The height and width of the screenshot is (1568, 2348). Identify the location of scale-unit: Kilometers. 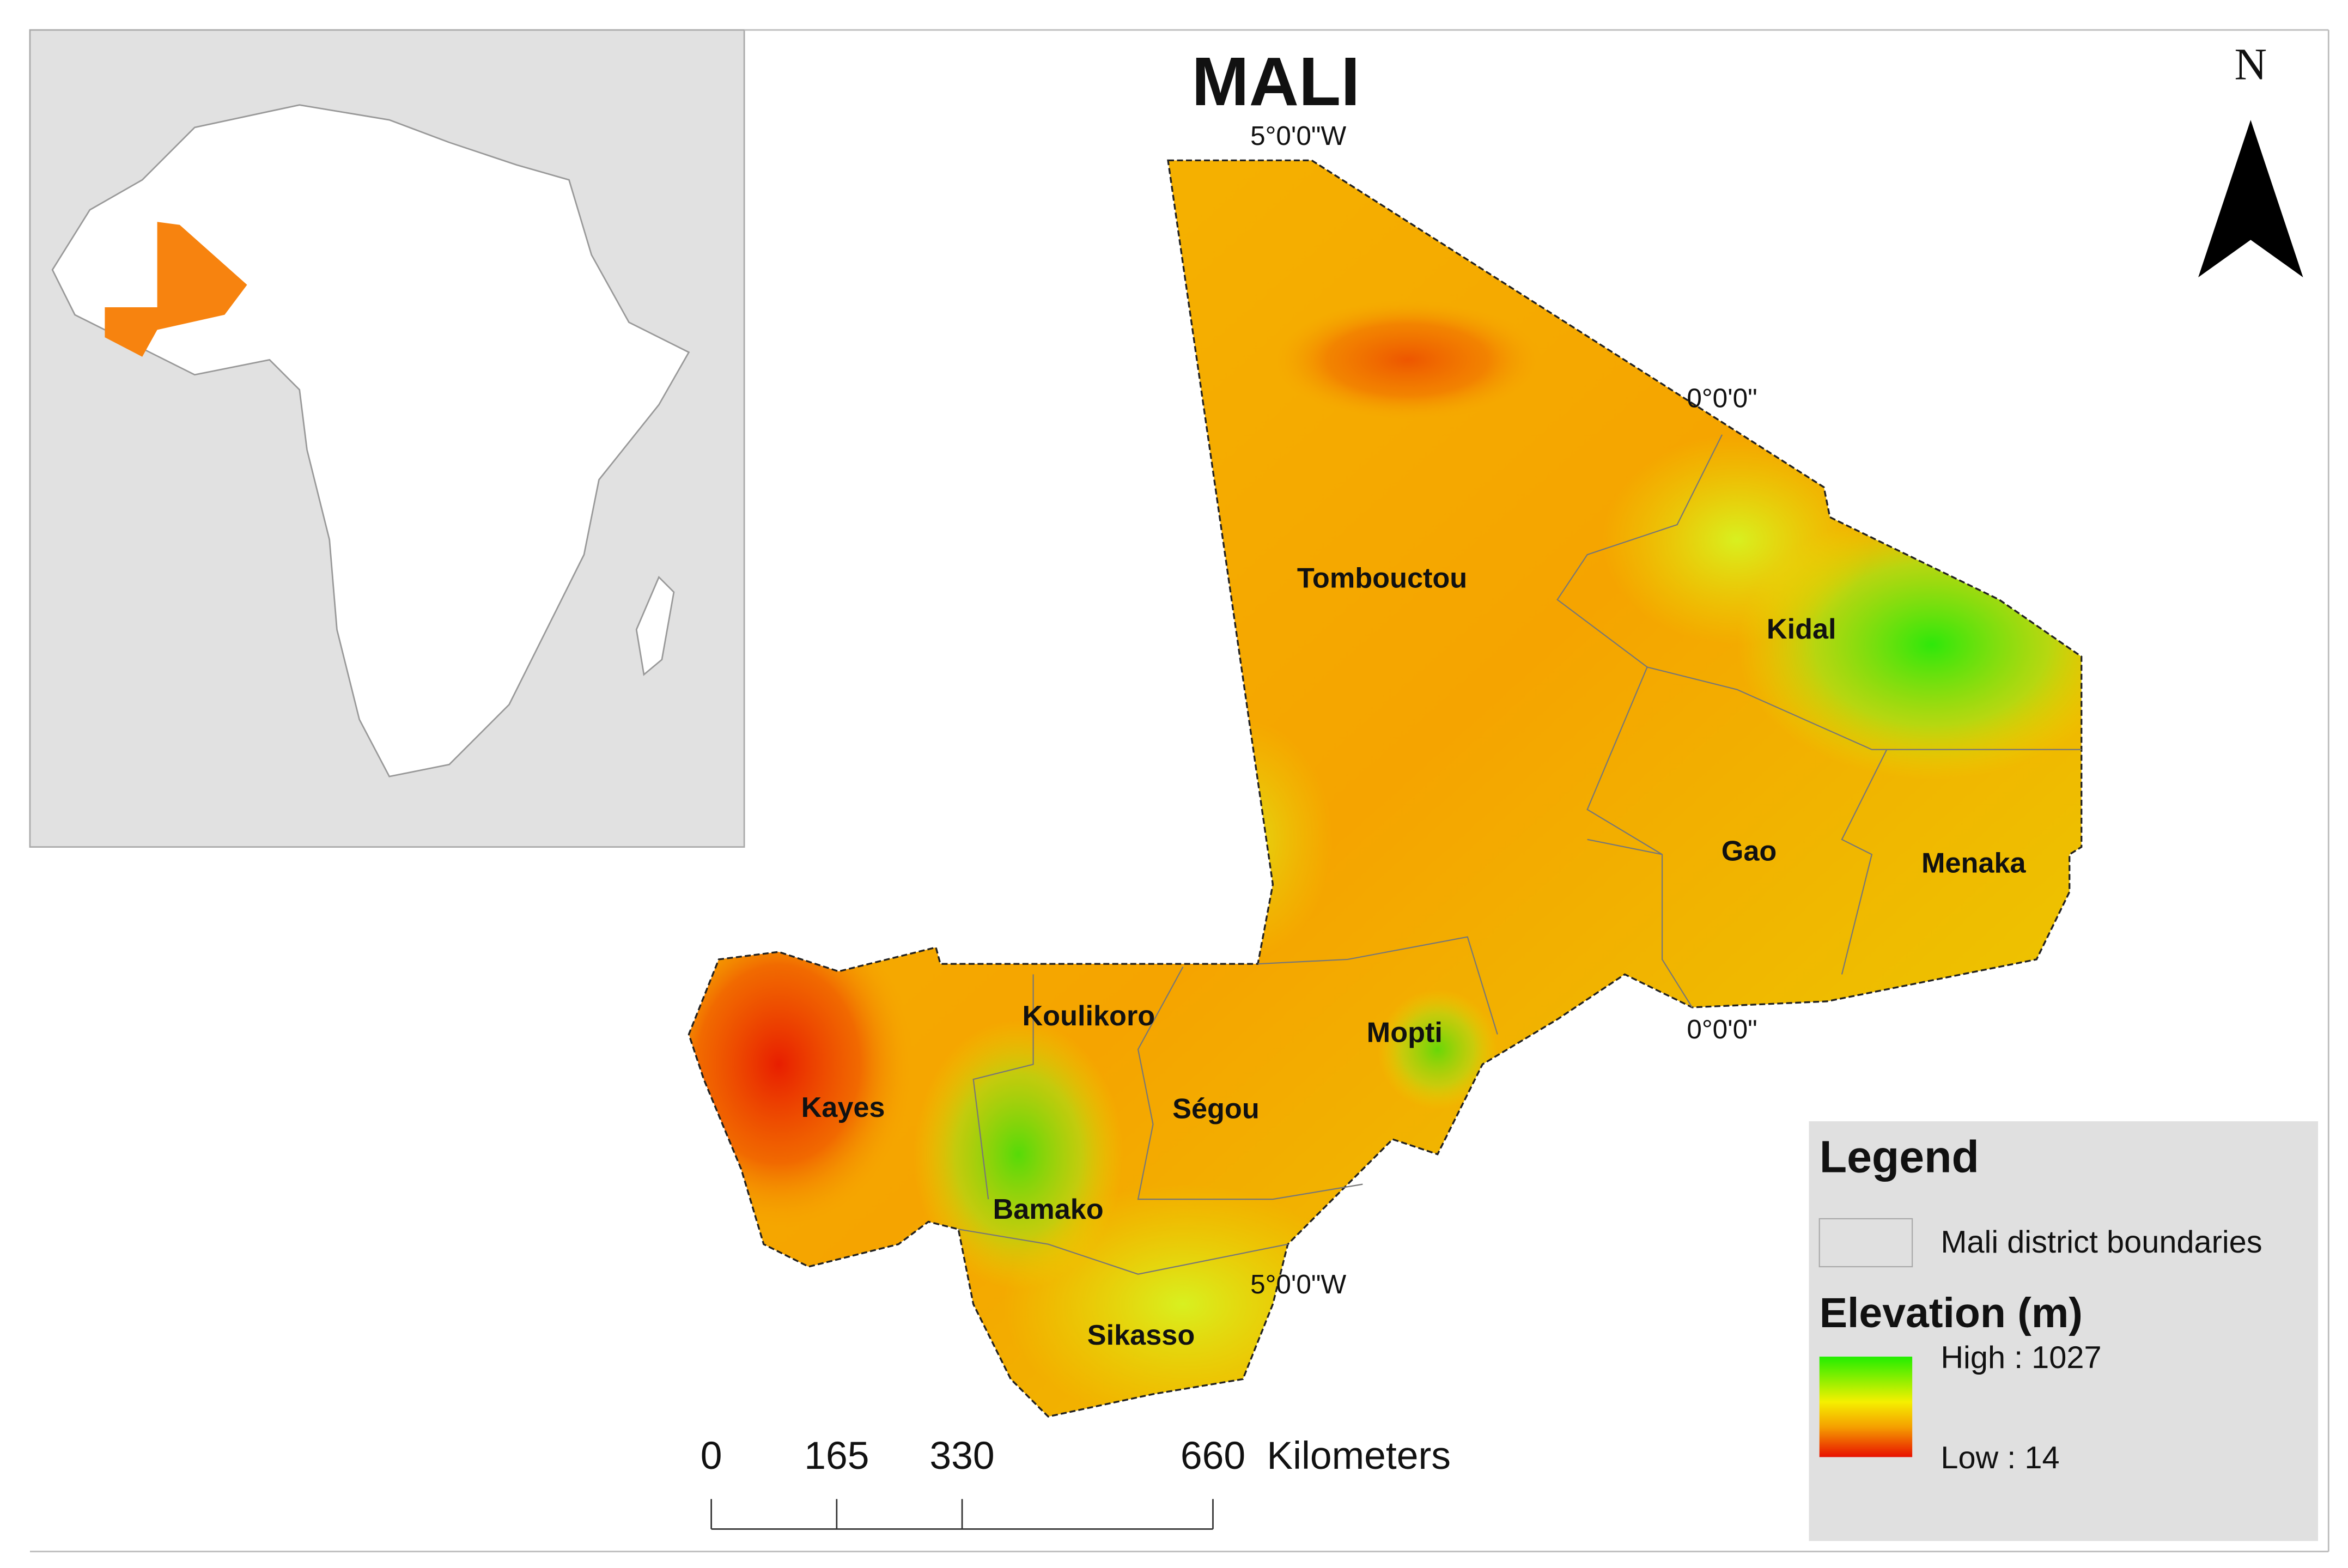
(1359, 1456).